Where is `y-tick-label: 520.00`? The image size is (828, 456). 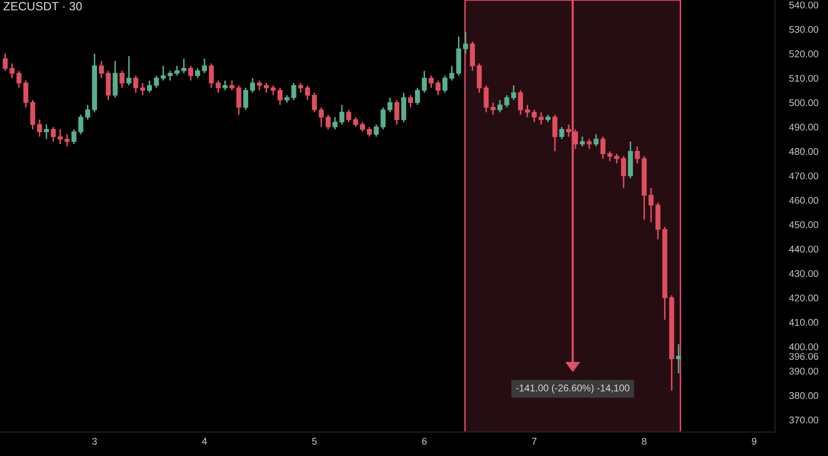
y-tick-label: 520.00 is located at coordinates (803, 54).